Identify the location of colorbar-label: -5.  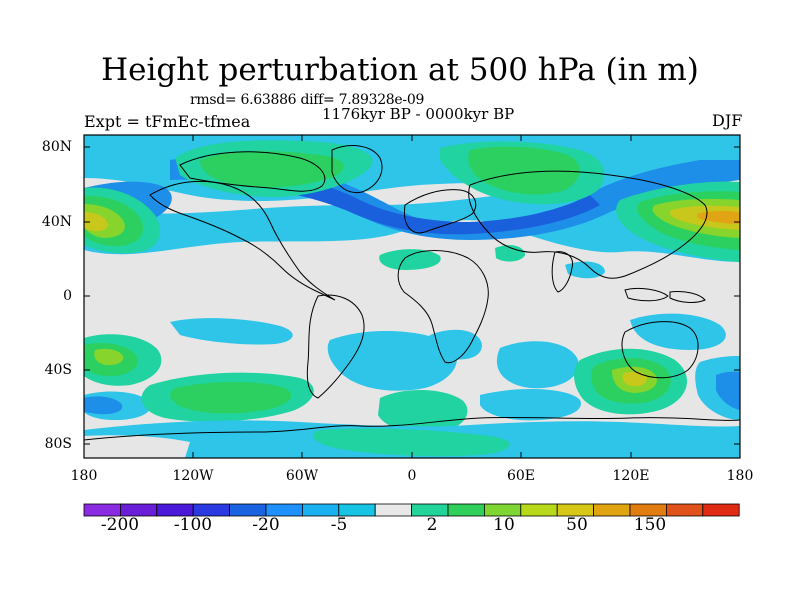
(339, 525).